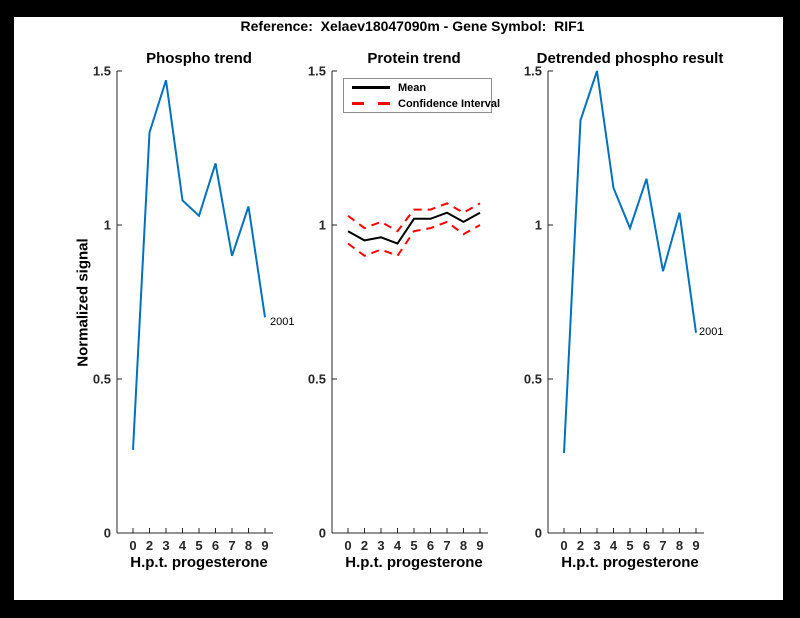 This screenshot has width=800, height=618. What do you see at coordinates (371, 103) in the screenshot?
I see `confidence-interval-dash-sample-icon` at bounding box center [371, 103].